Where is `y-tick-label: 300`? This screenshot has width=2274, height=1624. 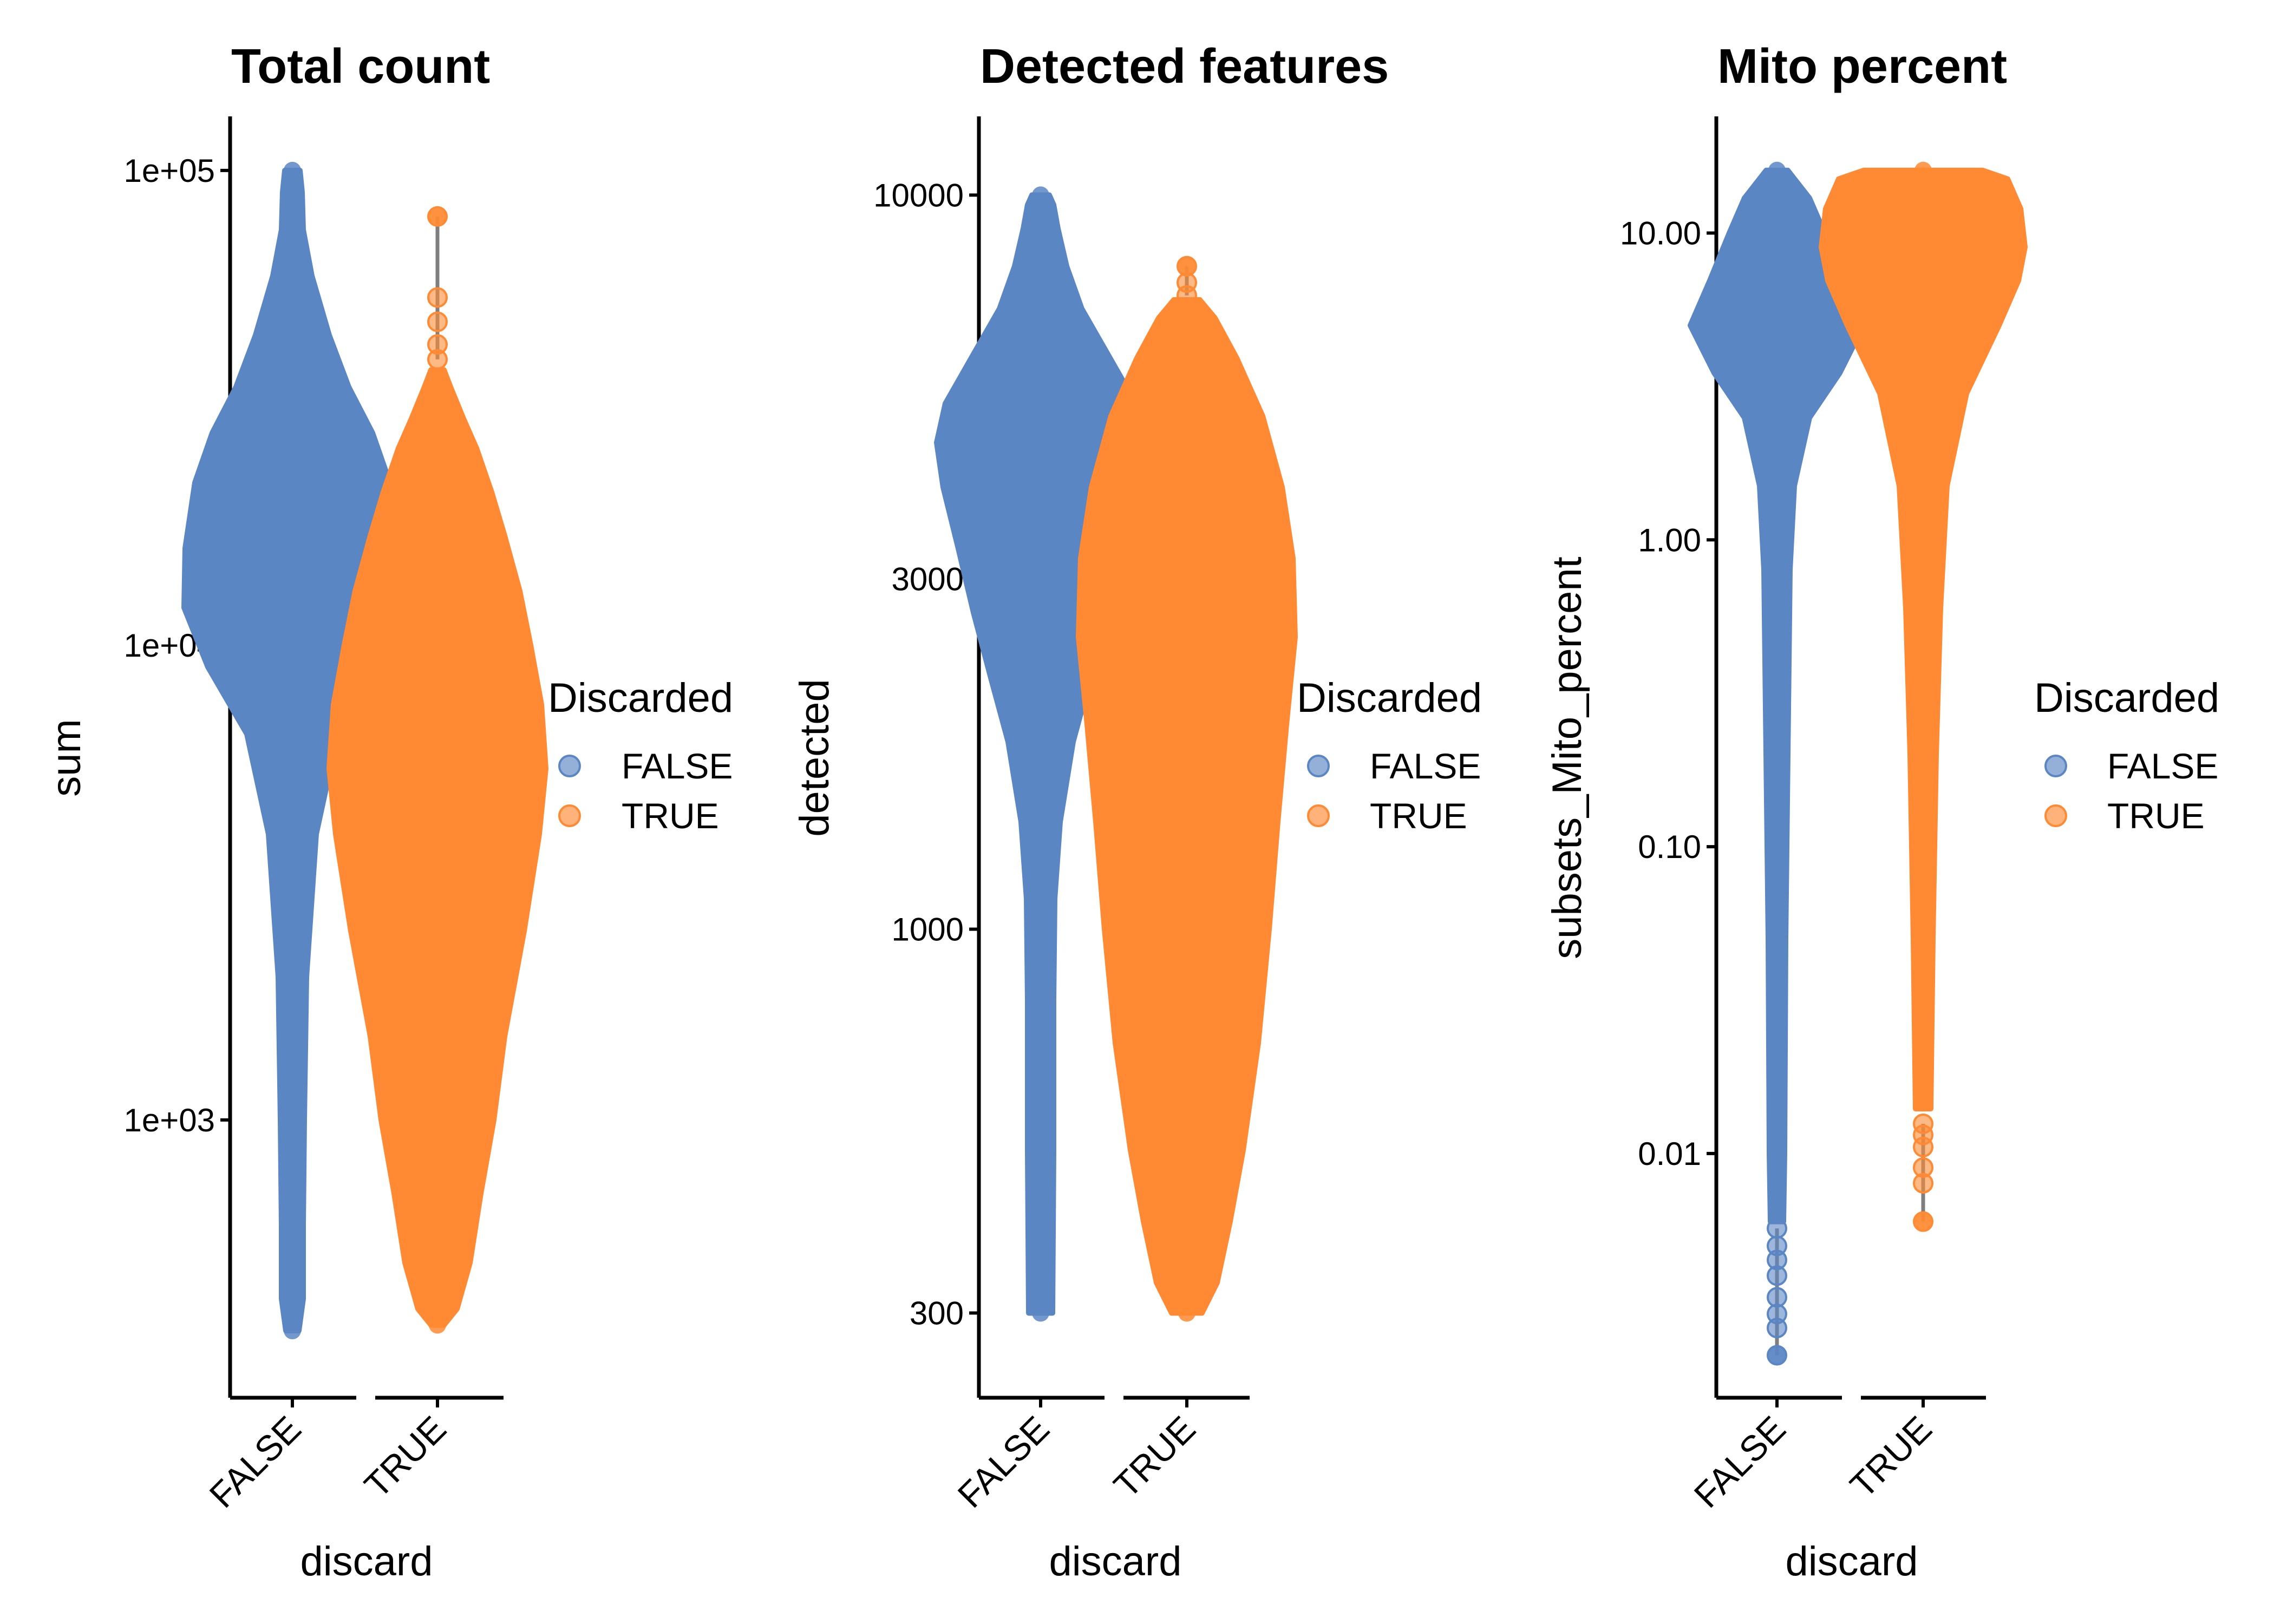
y-tick-label: 300 is located at coordinates (937, 1313).